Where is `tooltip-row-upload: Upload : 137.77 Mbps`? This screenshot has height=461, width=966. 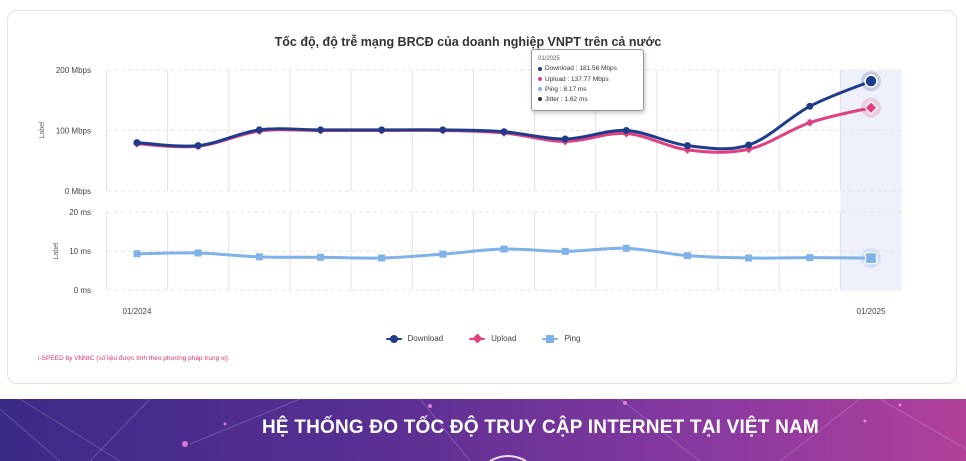
tooltip-row-upload: Upload : 137.77 Mbps is located at coordinates (587, 80).